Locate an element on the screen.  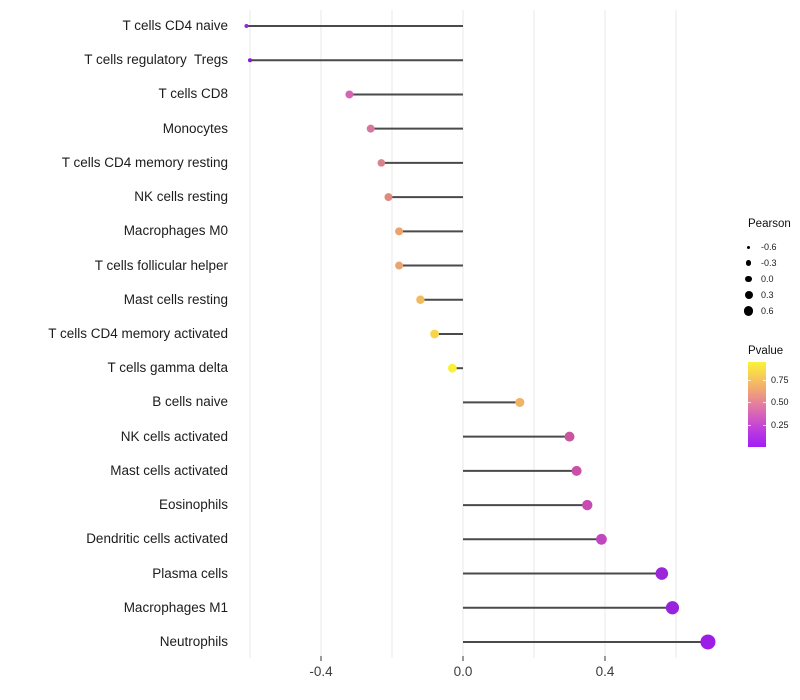
y-axis-label: Macrophages M0 is located at coordinates (175, 231).